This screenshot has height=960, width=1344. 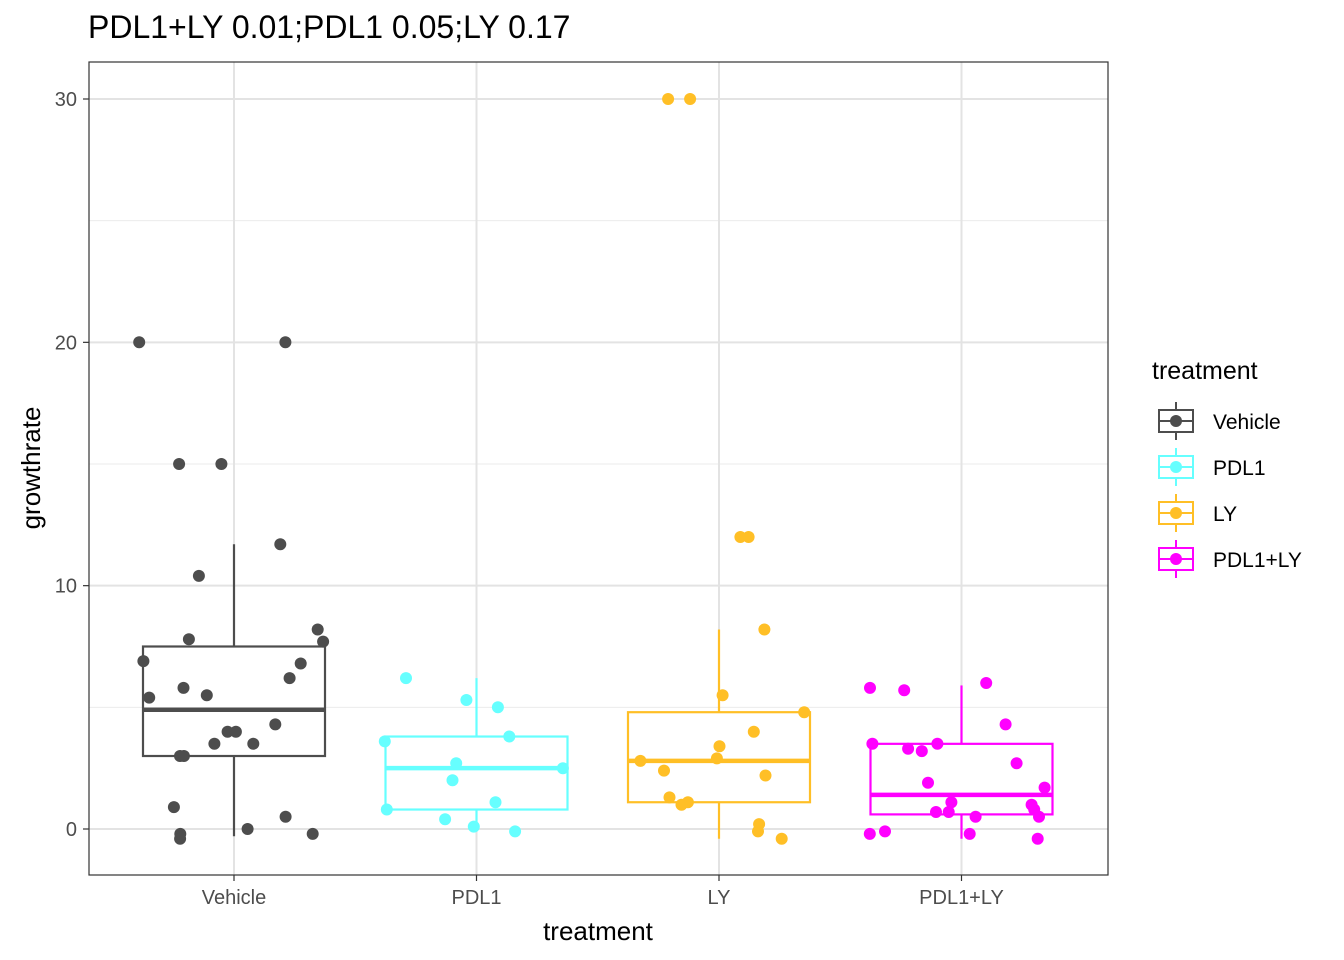 What do you see at coordinates (1239, 468) in the screenshot?
I see `legend-label: PDL1` at bounding box center [1239, 468].